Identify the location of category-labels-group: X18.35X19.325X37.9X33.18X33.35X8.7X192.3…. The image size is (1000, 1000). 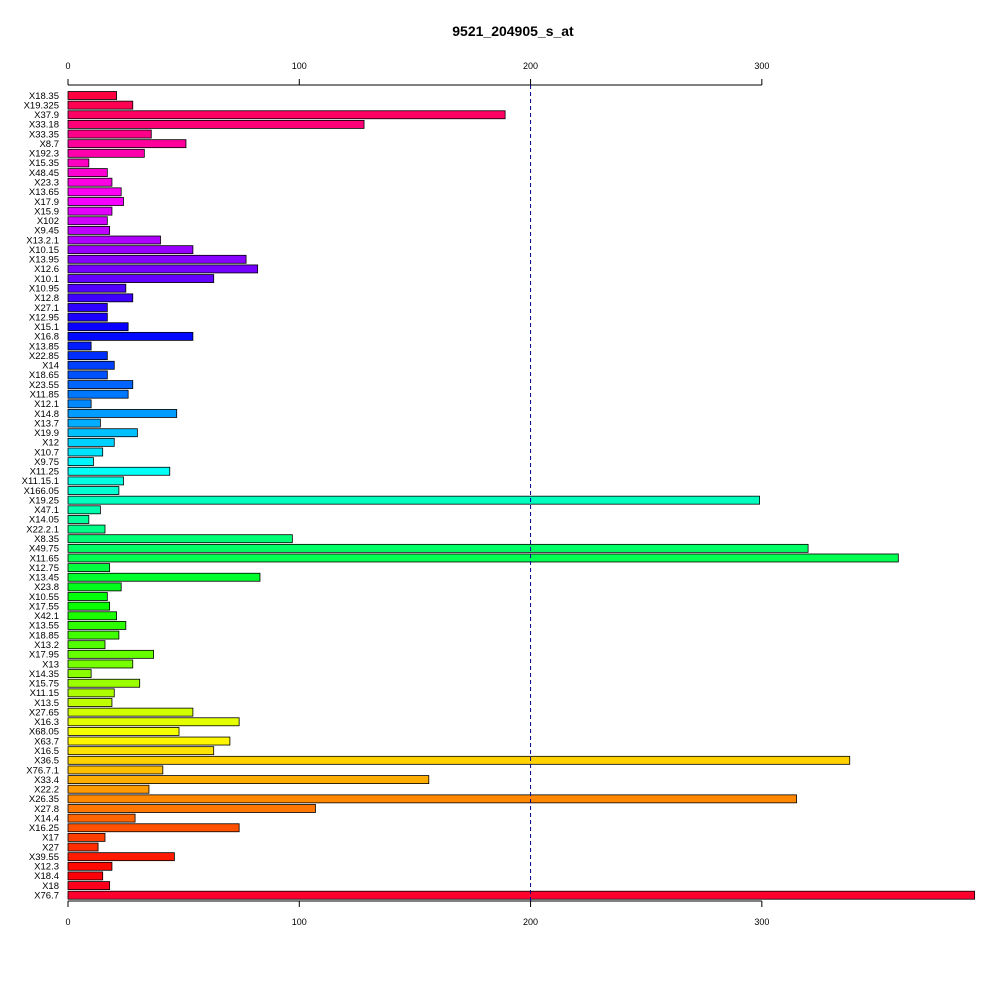
(40, 496).